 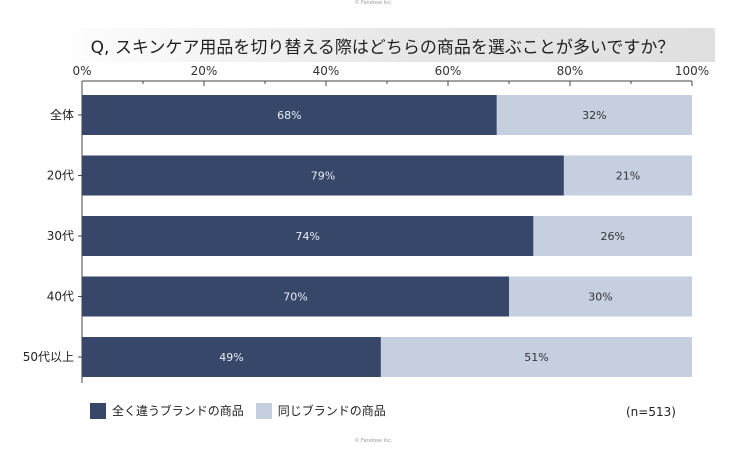 What do you see at coordinates (62, 114) in the screenshot?
I see `category-label: 全体` at bounding box center [62, 114].